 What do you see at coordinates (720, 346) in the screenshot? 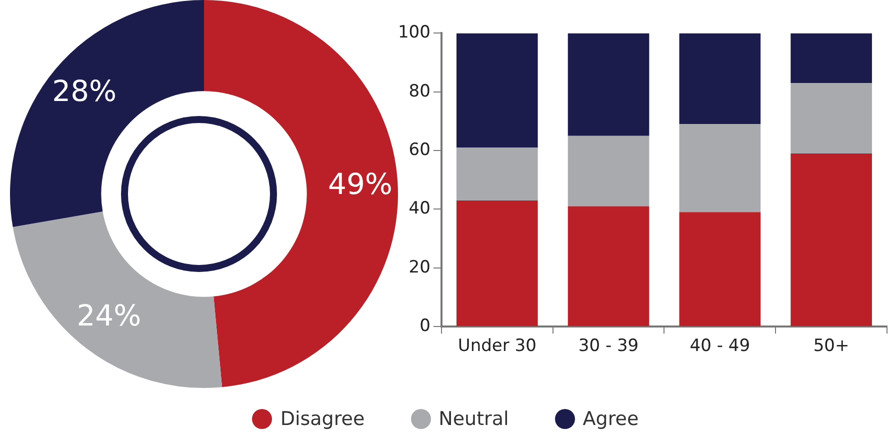
I see `x-tick-label: 40 - 49` at bounding box center [720, 346].